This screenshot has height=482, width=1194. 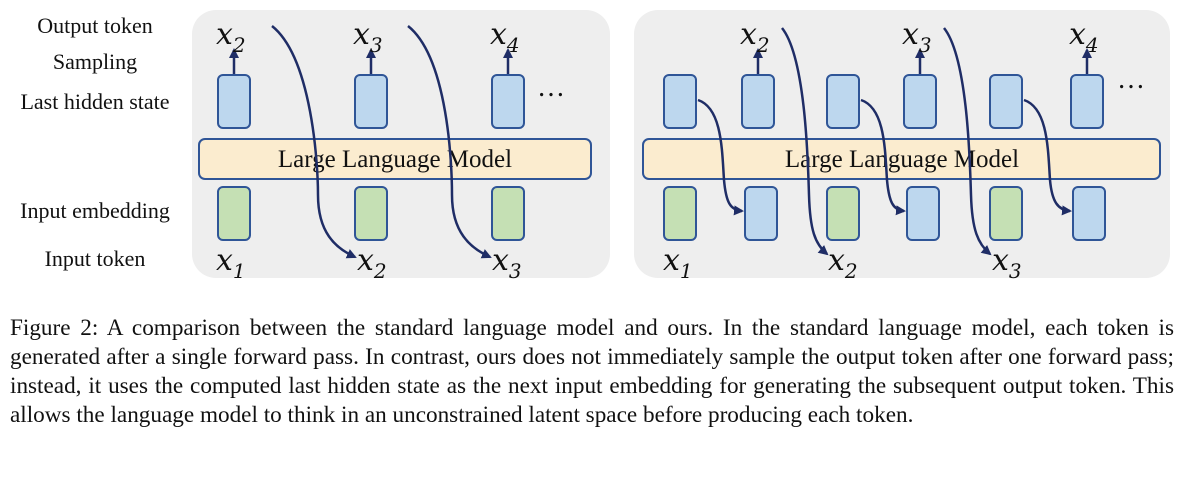 I want to click on row-label-sampling: Sampling, so click(x=95, y=61).